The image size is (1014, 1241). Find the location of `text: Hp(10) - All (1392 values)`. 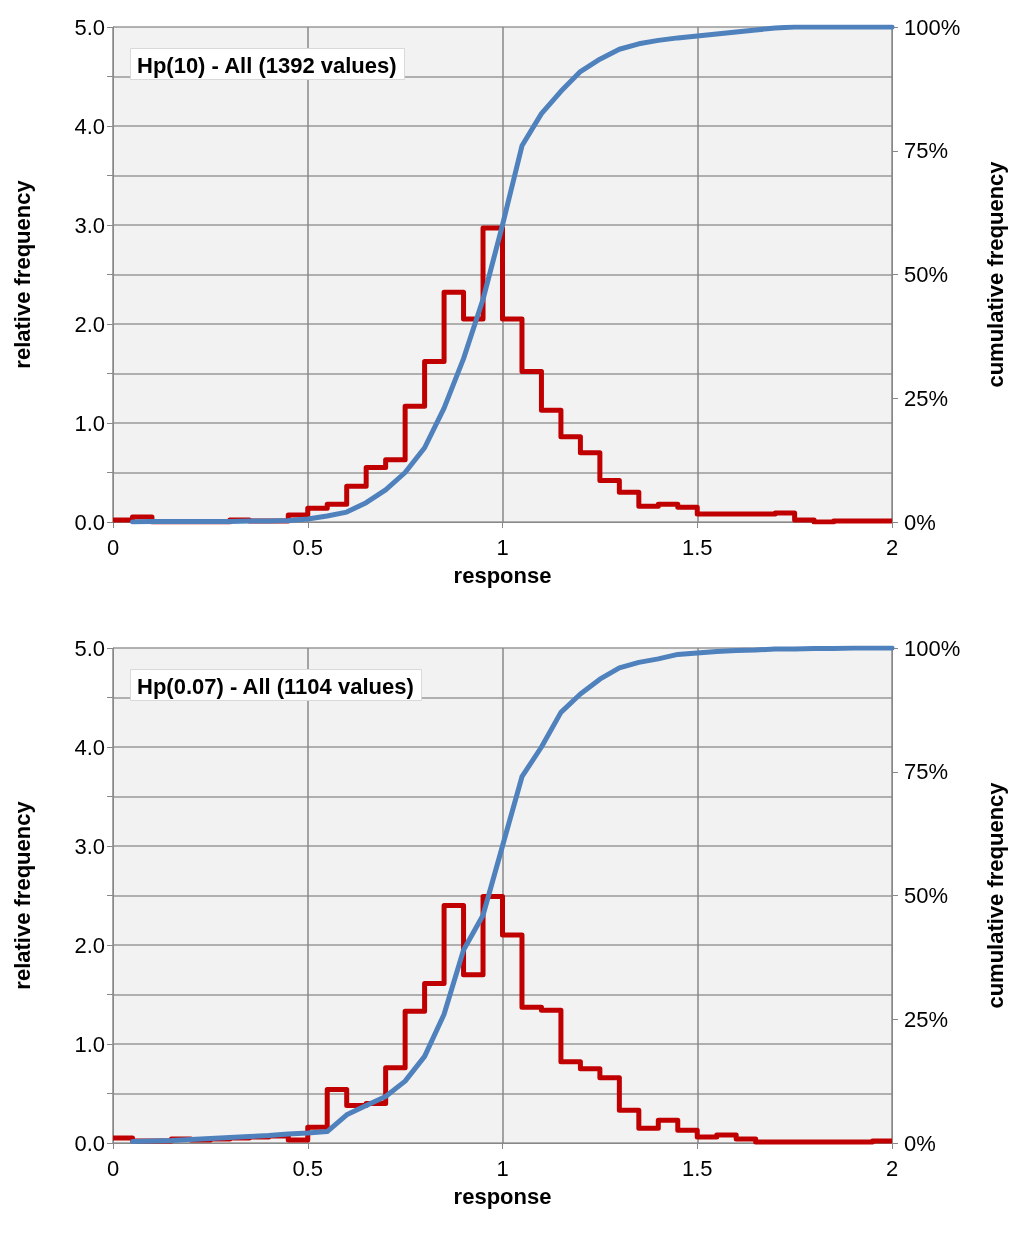

text: Hp(10) - All (1392 values) is located at coordinates (267, 65).